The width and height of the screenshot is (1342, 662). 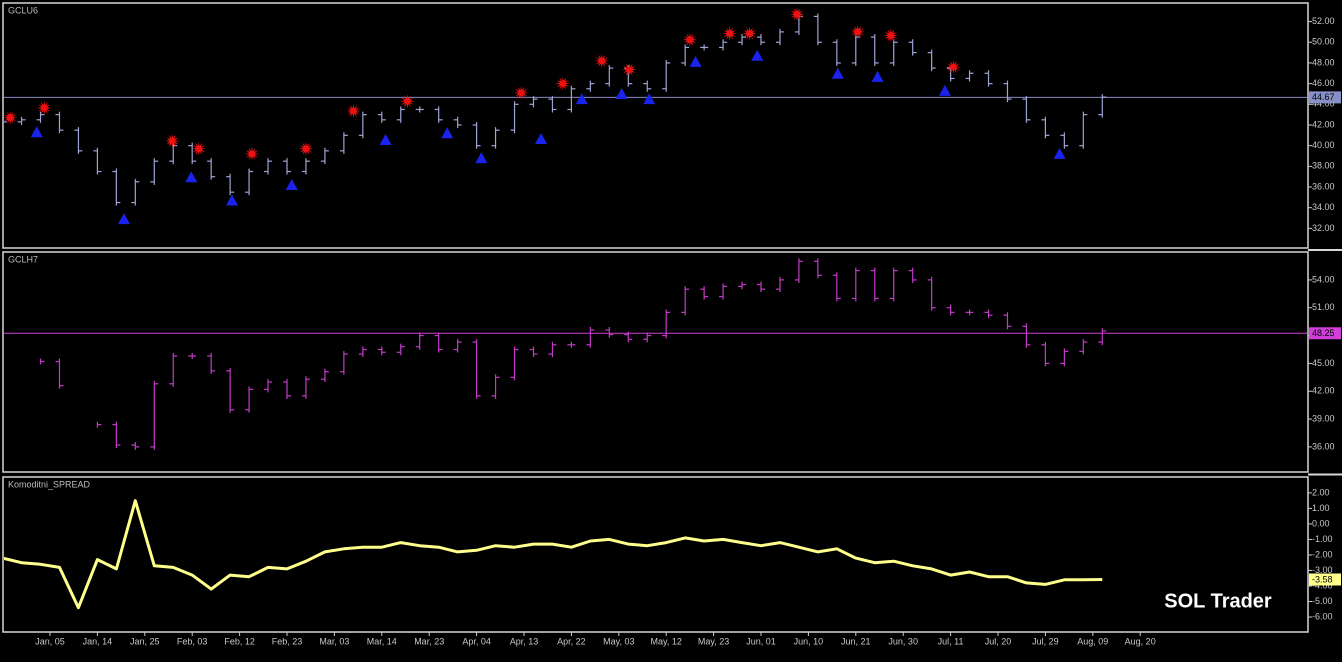 What do you see at coordinates (1323, 418) in the screenshot?
I see `y-tick-label: 39.00` at bounding box center [1323, 418].